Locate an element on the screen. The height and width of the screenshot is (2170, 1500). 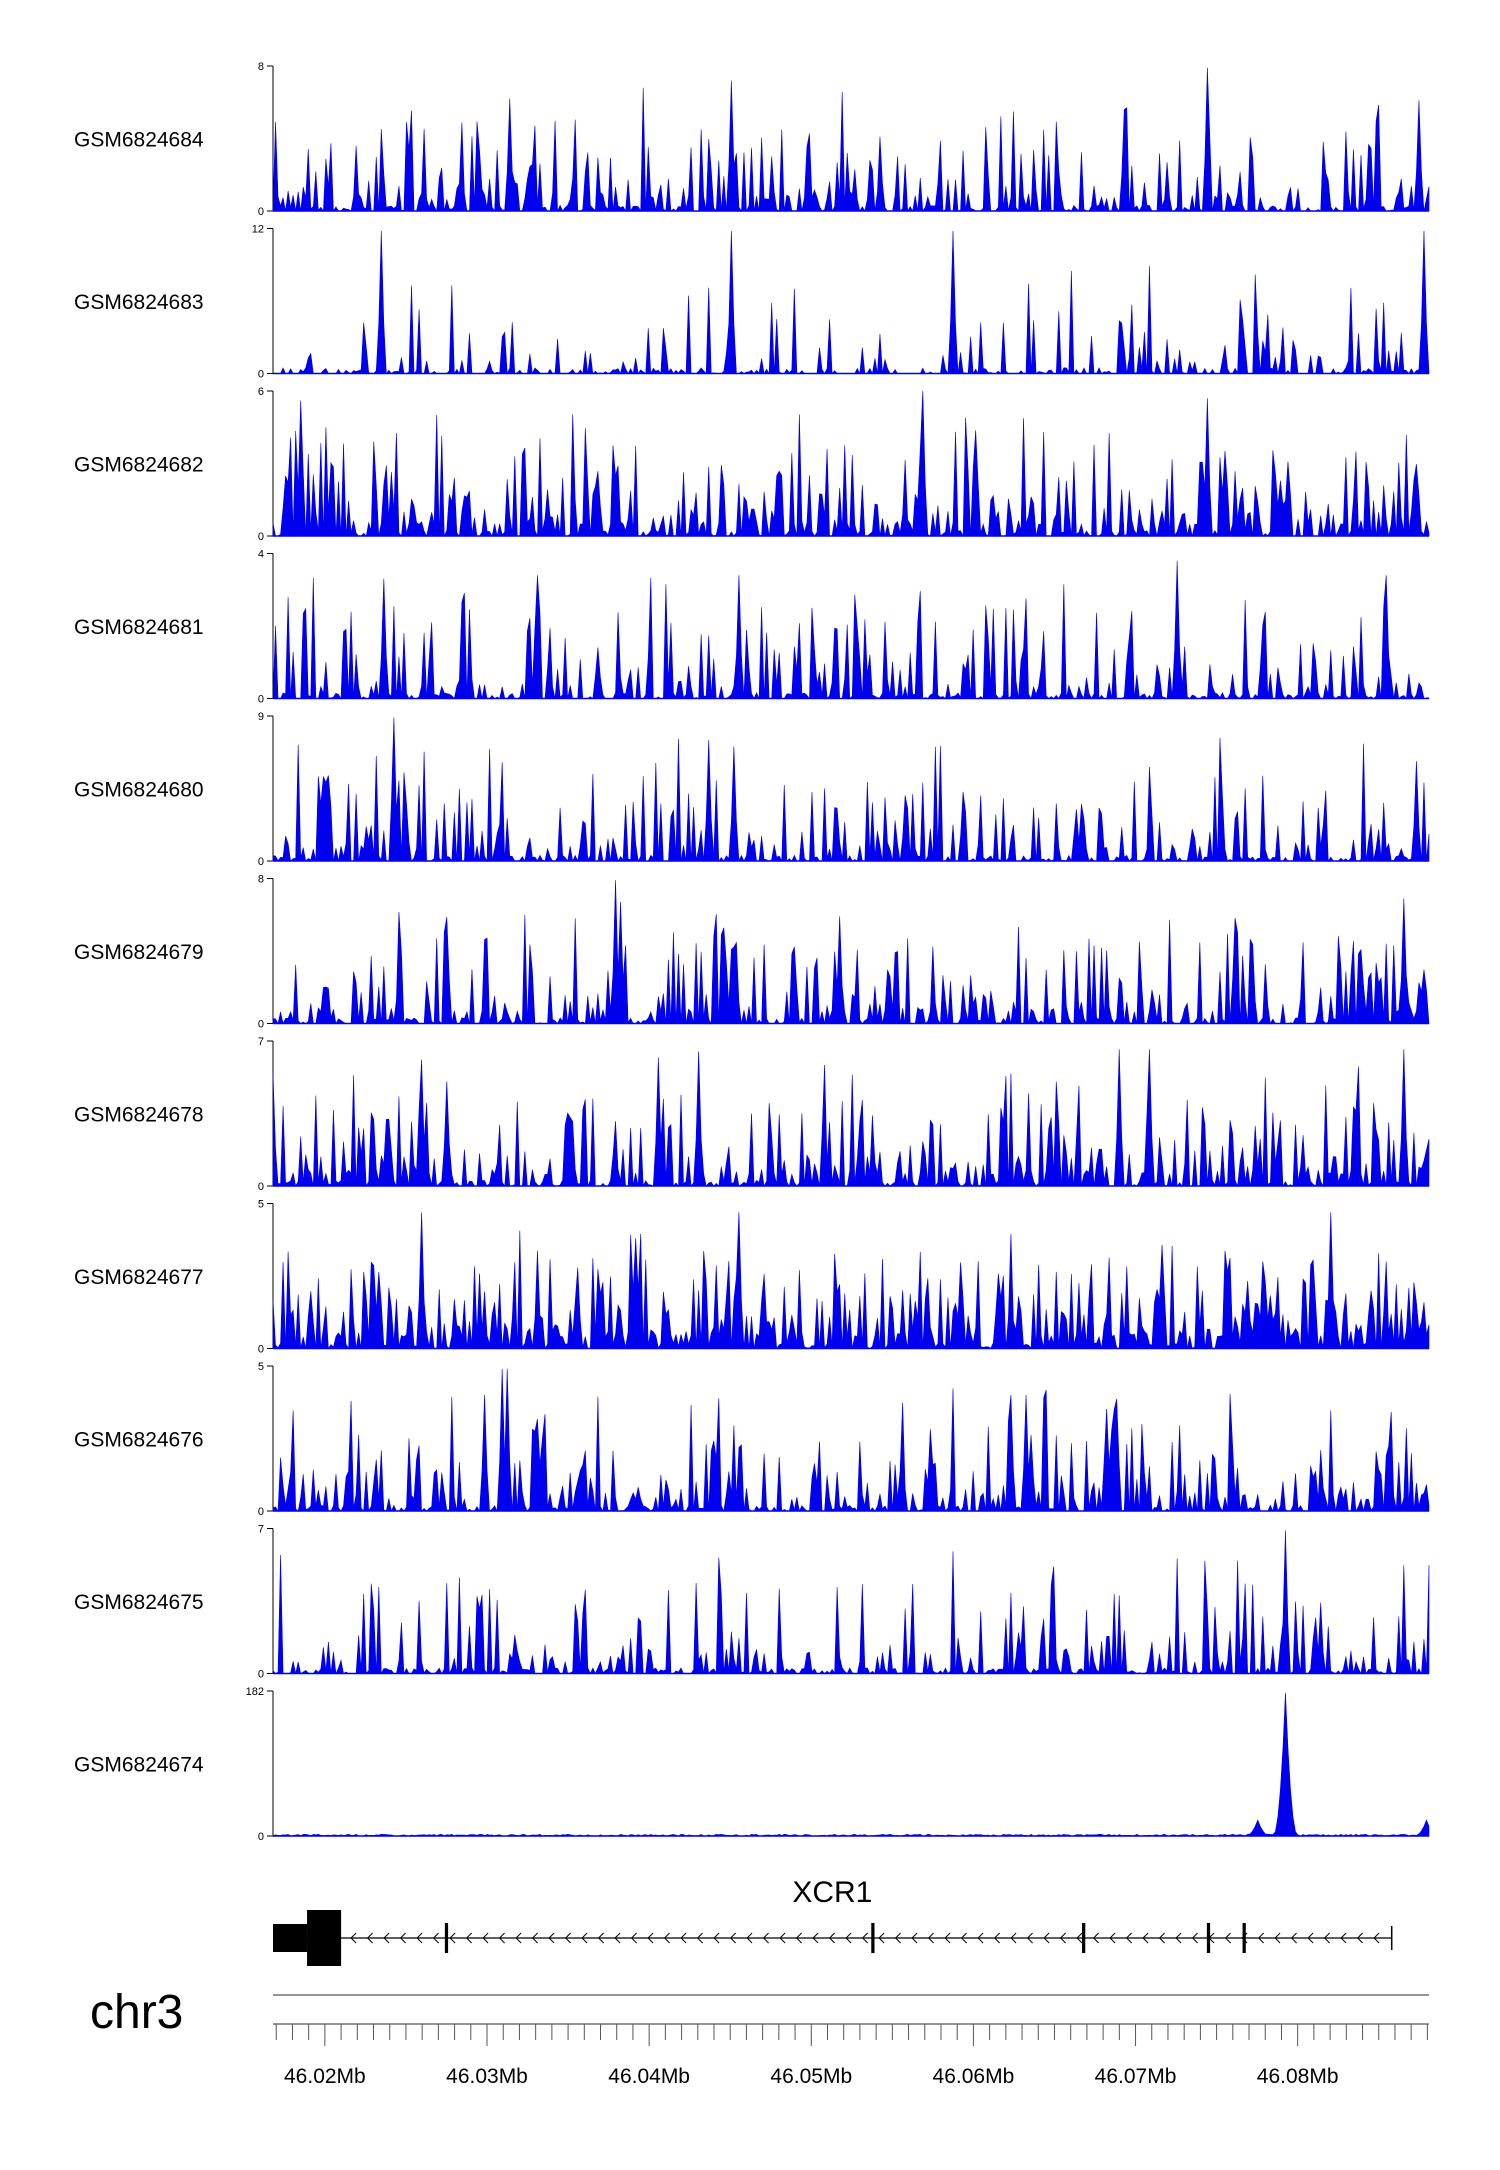
axis-tick-label: 46.08Mb is located at coordinates (1298, 2076).